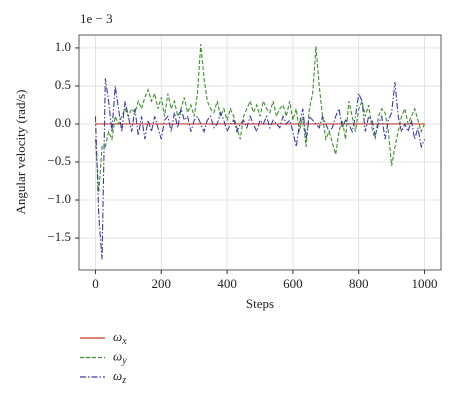 This screenshot has width=474, height=407. I want to click on legend-subscript: z, so click(123, 380).